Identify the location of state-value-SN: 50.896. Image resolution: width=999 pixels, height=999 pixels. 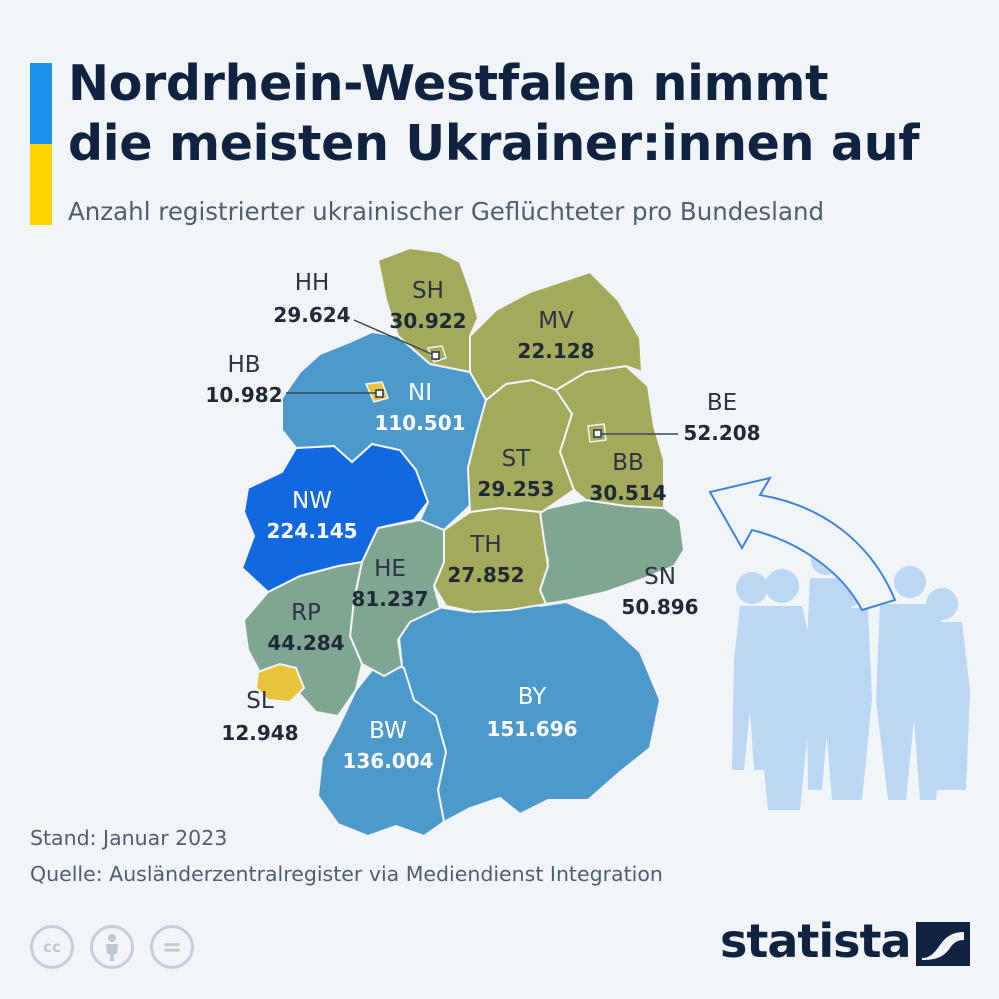
(659, 607).